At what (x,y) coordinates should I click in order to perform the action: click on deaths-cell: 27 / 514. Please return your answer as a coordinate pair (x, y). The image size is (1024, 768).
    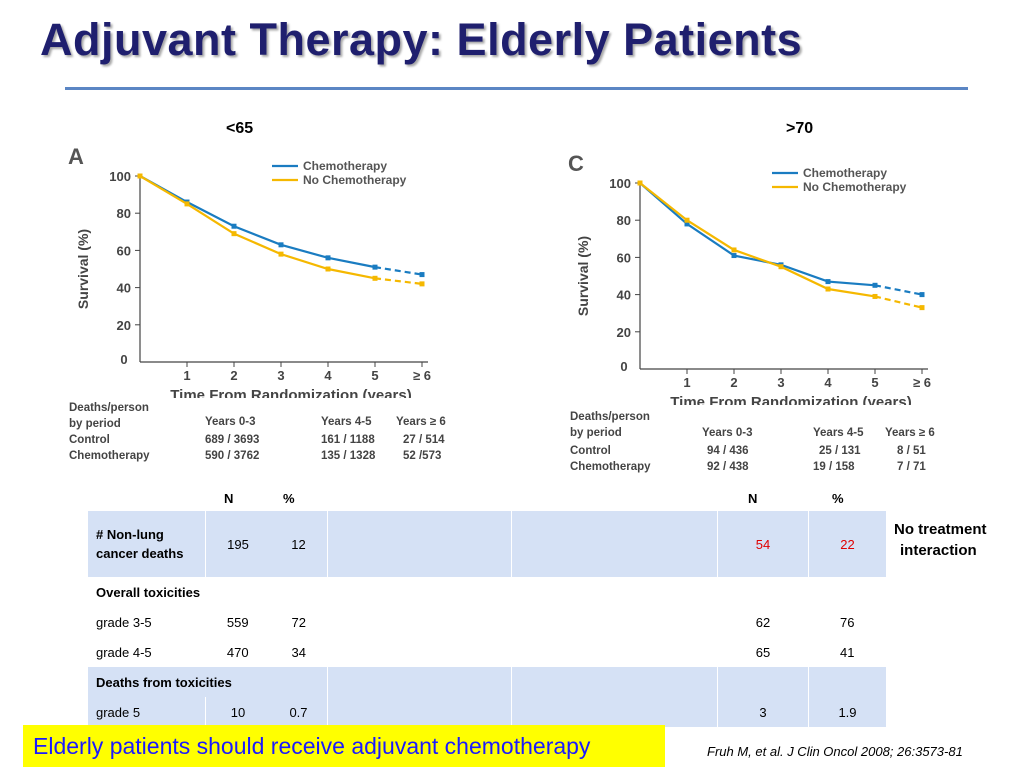
    Looking at the image, I should click on (424, 440).